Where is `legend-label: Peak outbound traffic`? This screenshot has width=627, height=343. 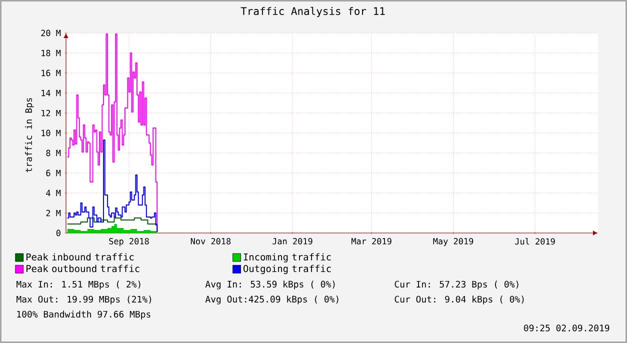
legend-label: Peak outbound traffic is located at coordinates (83, 268).